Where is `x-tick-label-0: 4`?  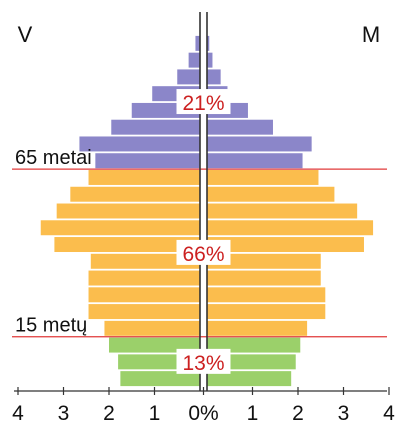 x-tick-label-0: 4 is located at coordinates (18, 413).